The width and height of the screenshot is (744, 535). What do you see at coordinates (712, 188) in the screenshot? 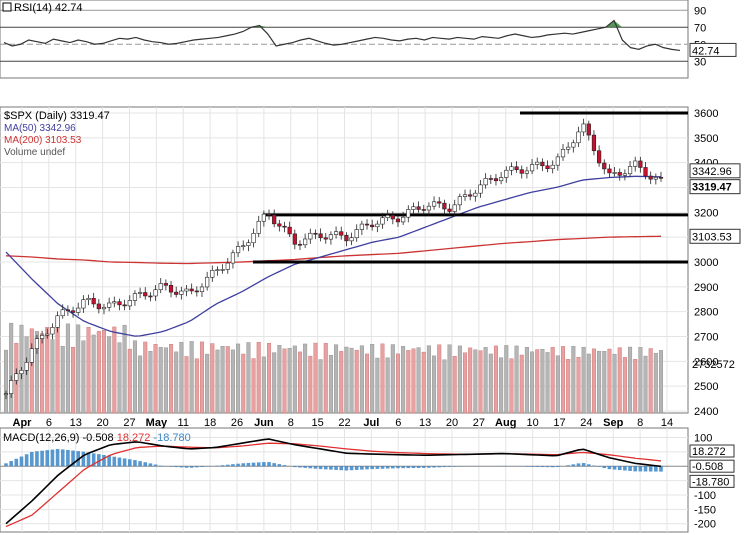
I see `price-label: 3319.47` at bounding box center [712, 188].